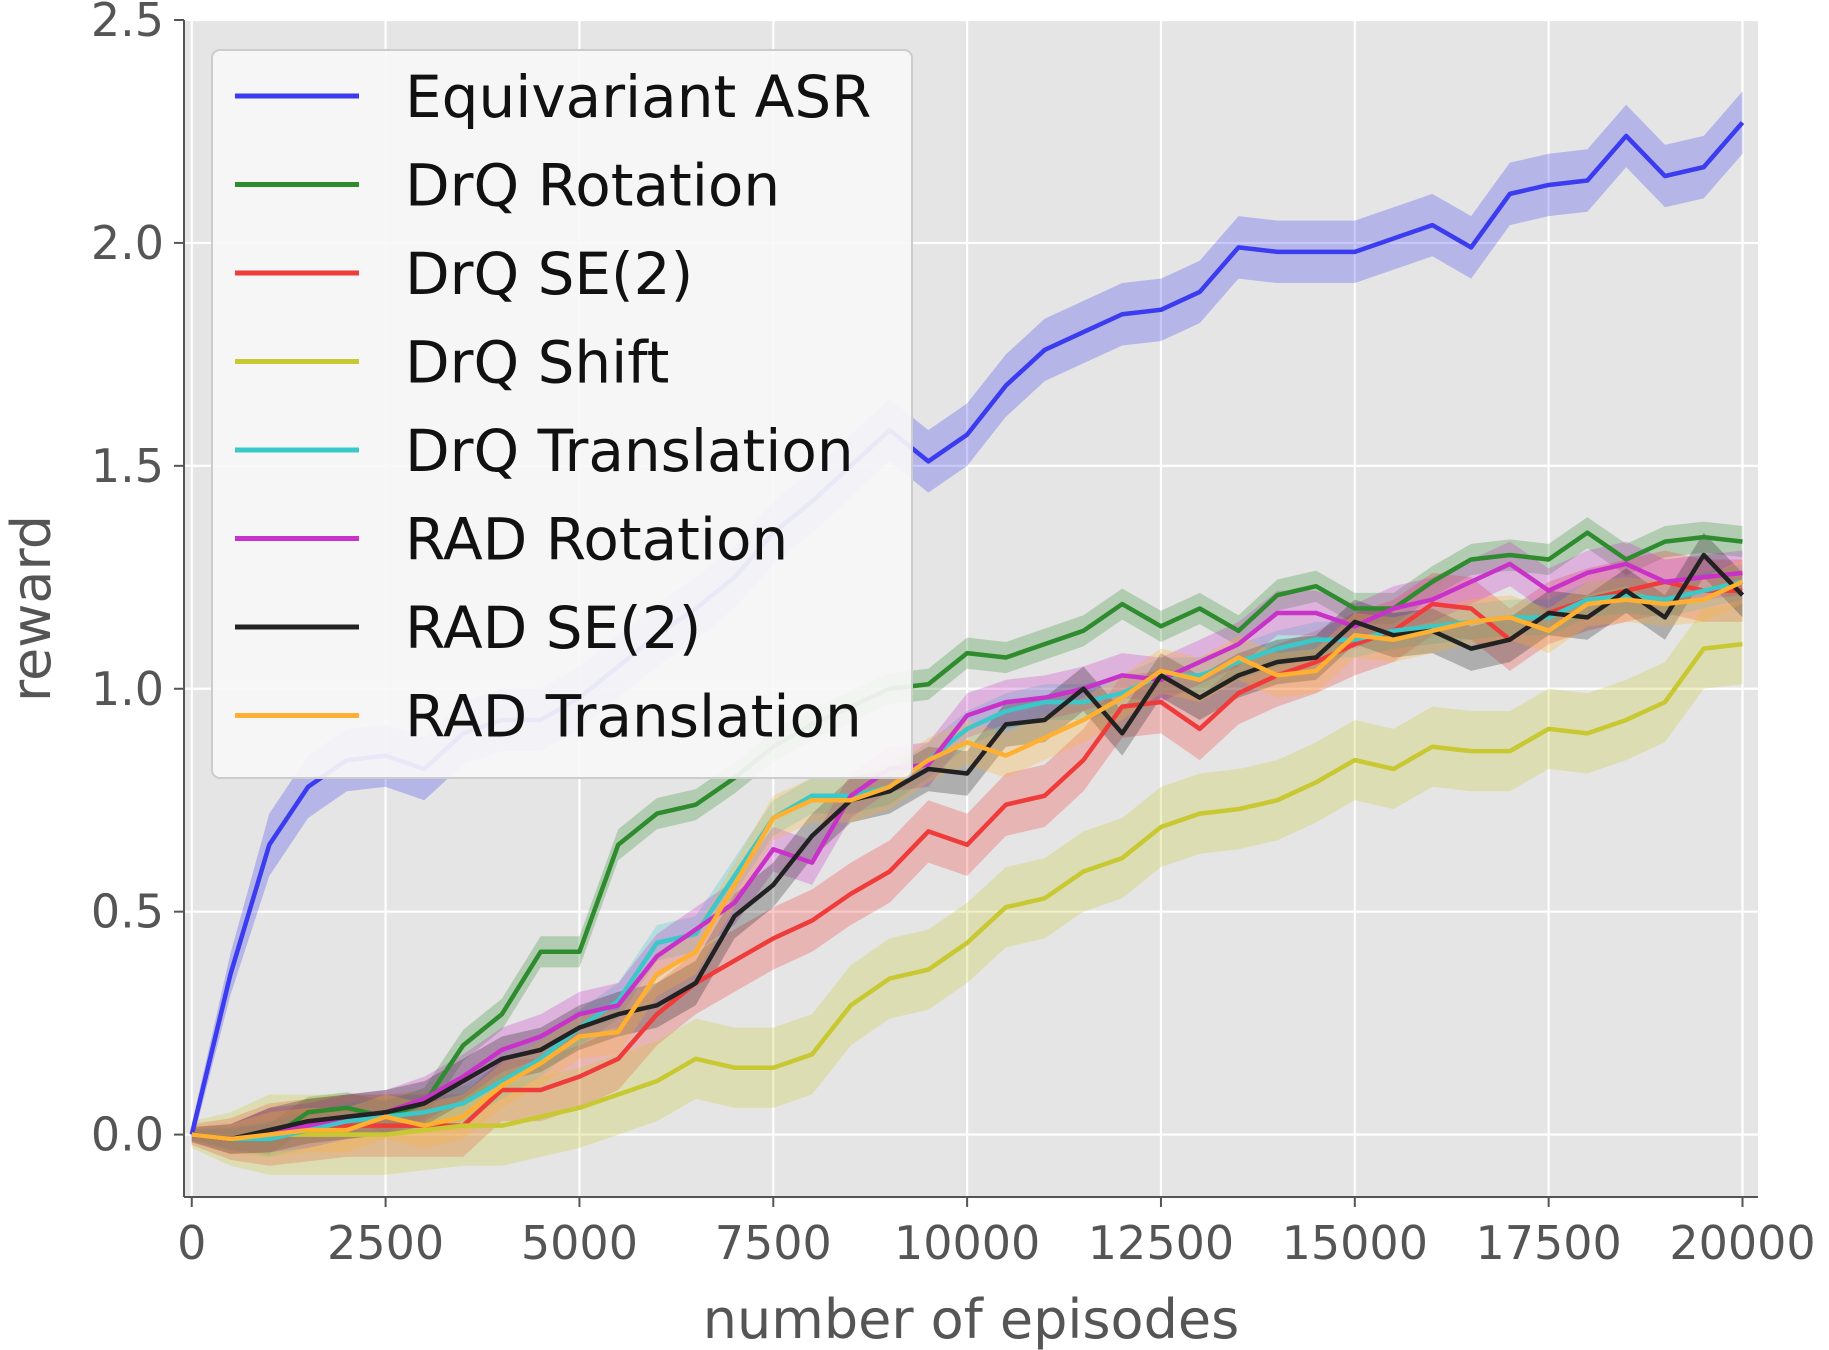  What do you see at coordinates (633, 717) in the screenshot?
I see `legend-label-7: RAD Translation` at bounding box center [633, 717].